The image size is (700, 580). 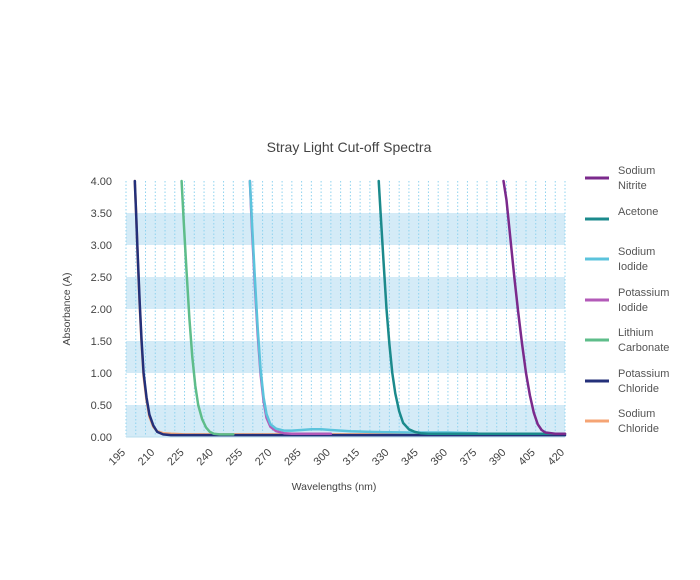 What do you see at coordinates (636, 259) in the screenshot?
I see `legend-label-sodium-iodide: Sodium Iodide` at bounding box center [636, 259].